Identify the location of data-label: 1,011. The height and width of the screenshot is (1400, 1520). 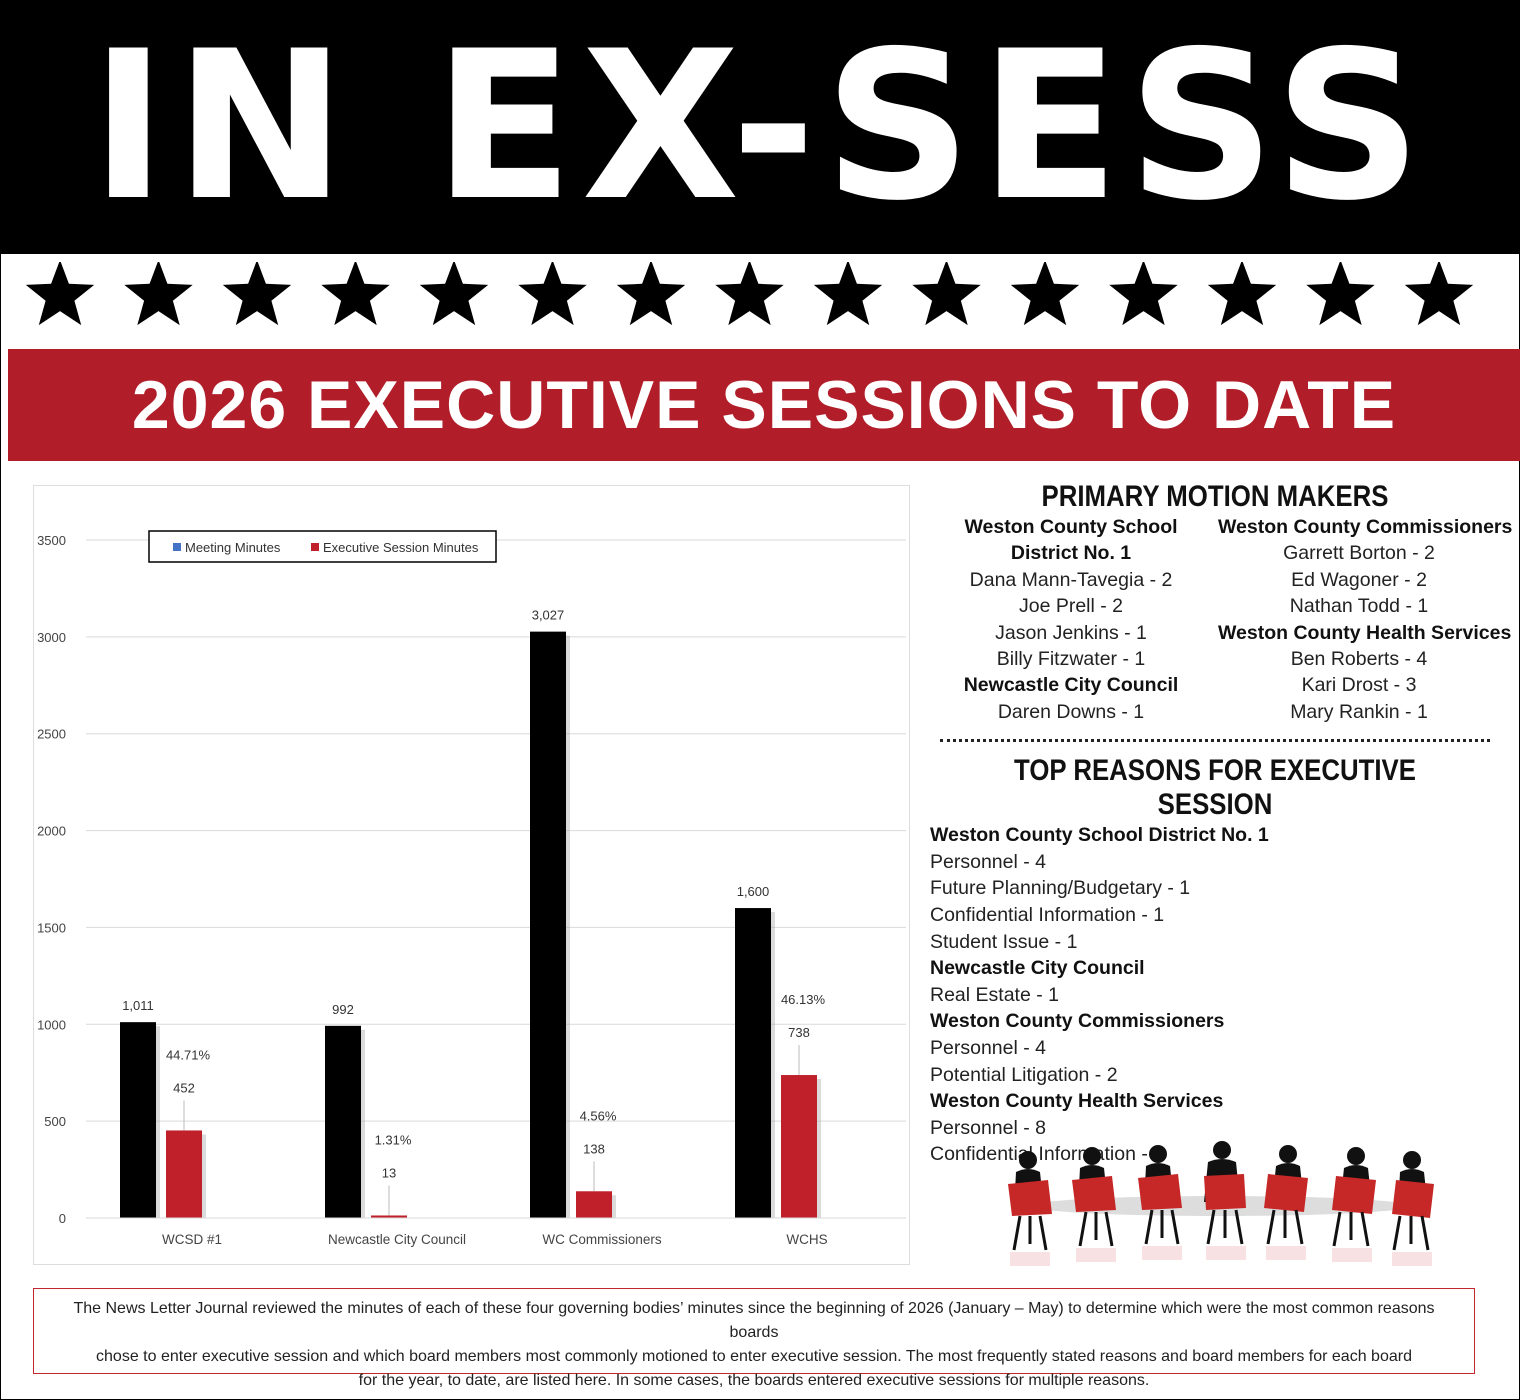
(138, 1005).